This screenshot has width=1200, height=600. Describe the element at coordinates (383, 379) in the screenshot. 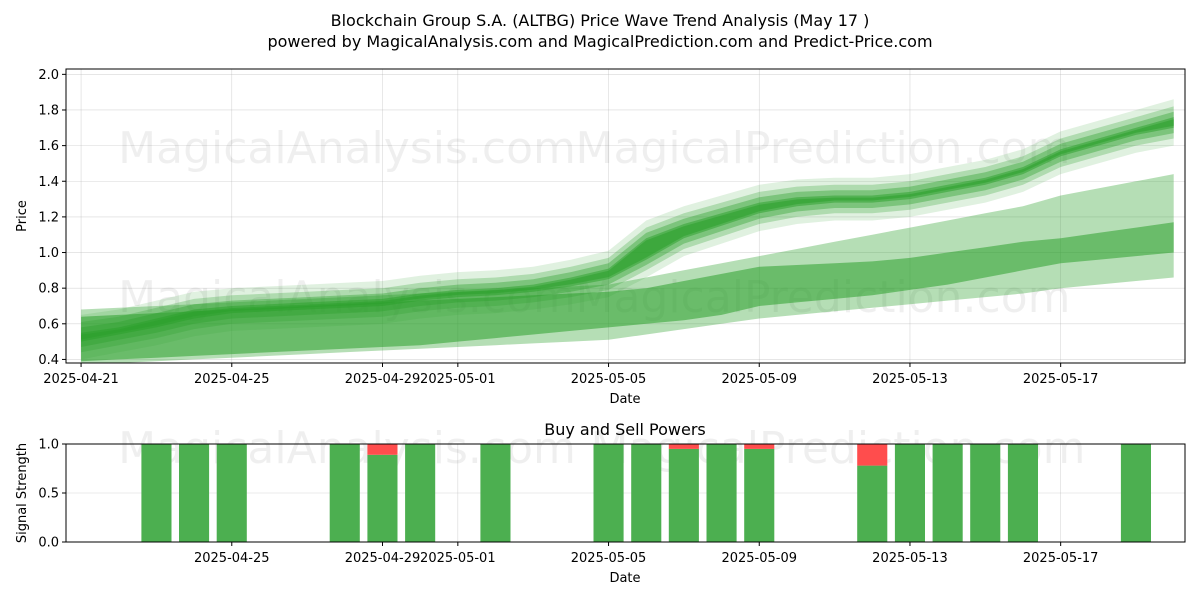

I see `price-x-tick-label: 2025-04-29` at that location.